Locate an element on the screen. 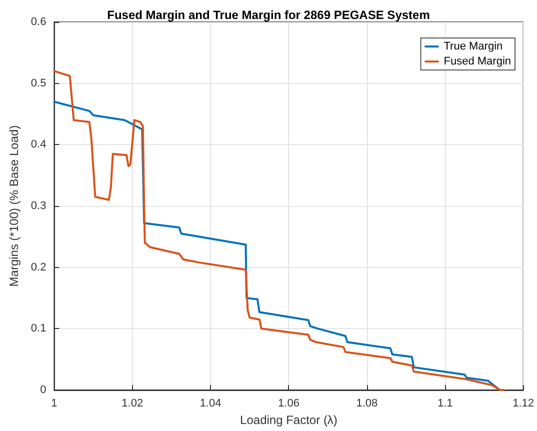 This screenshot has width=537, height=431. x-tick-label: 1.1 is located at coordinates (445, 404).